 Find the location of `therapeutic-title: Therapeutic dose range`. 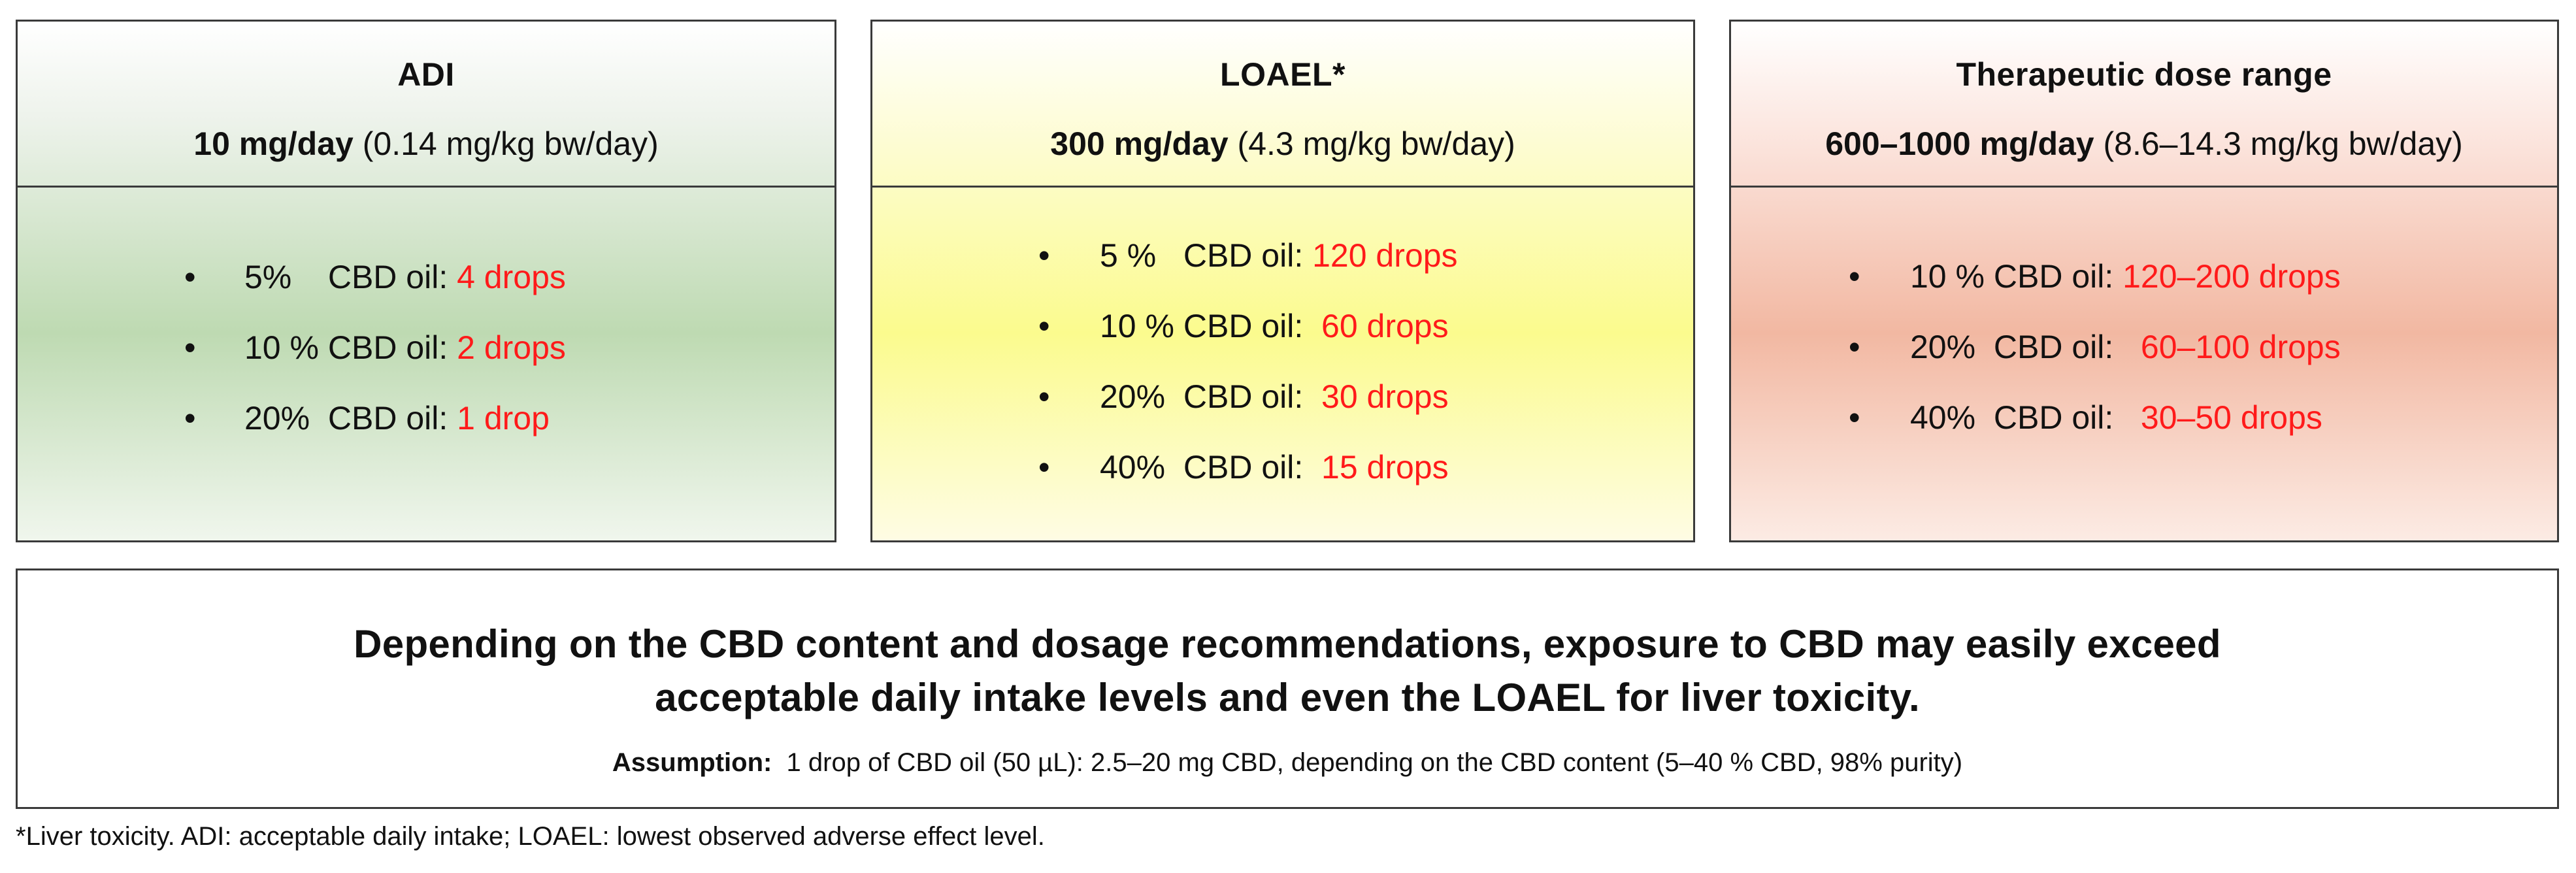

therapeutic-title: Therapeutic dose range is located at coordinates (2144, 74).